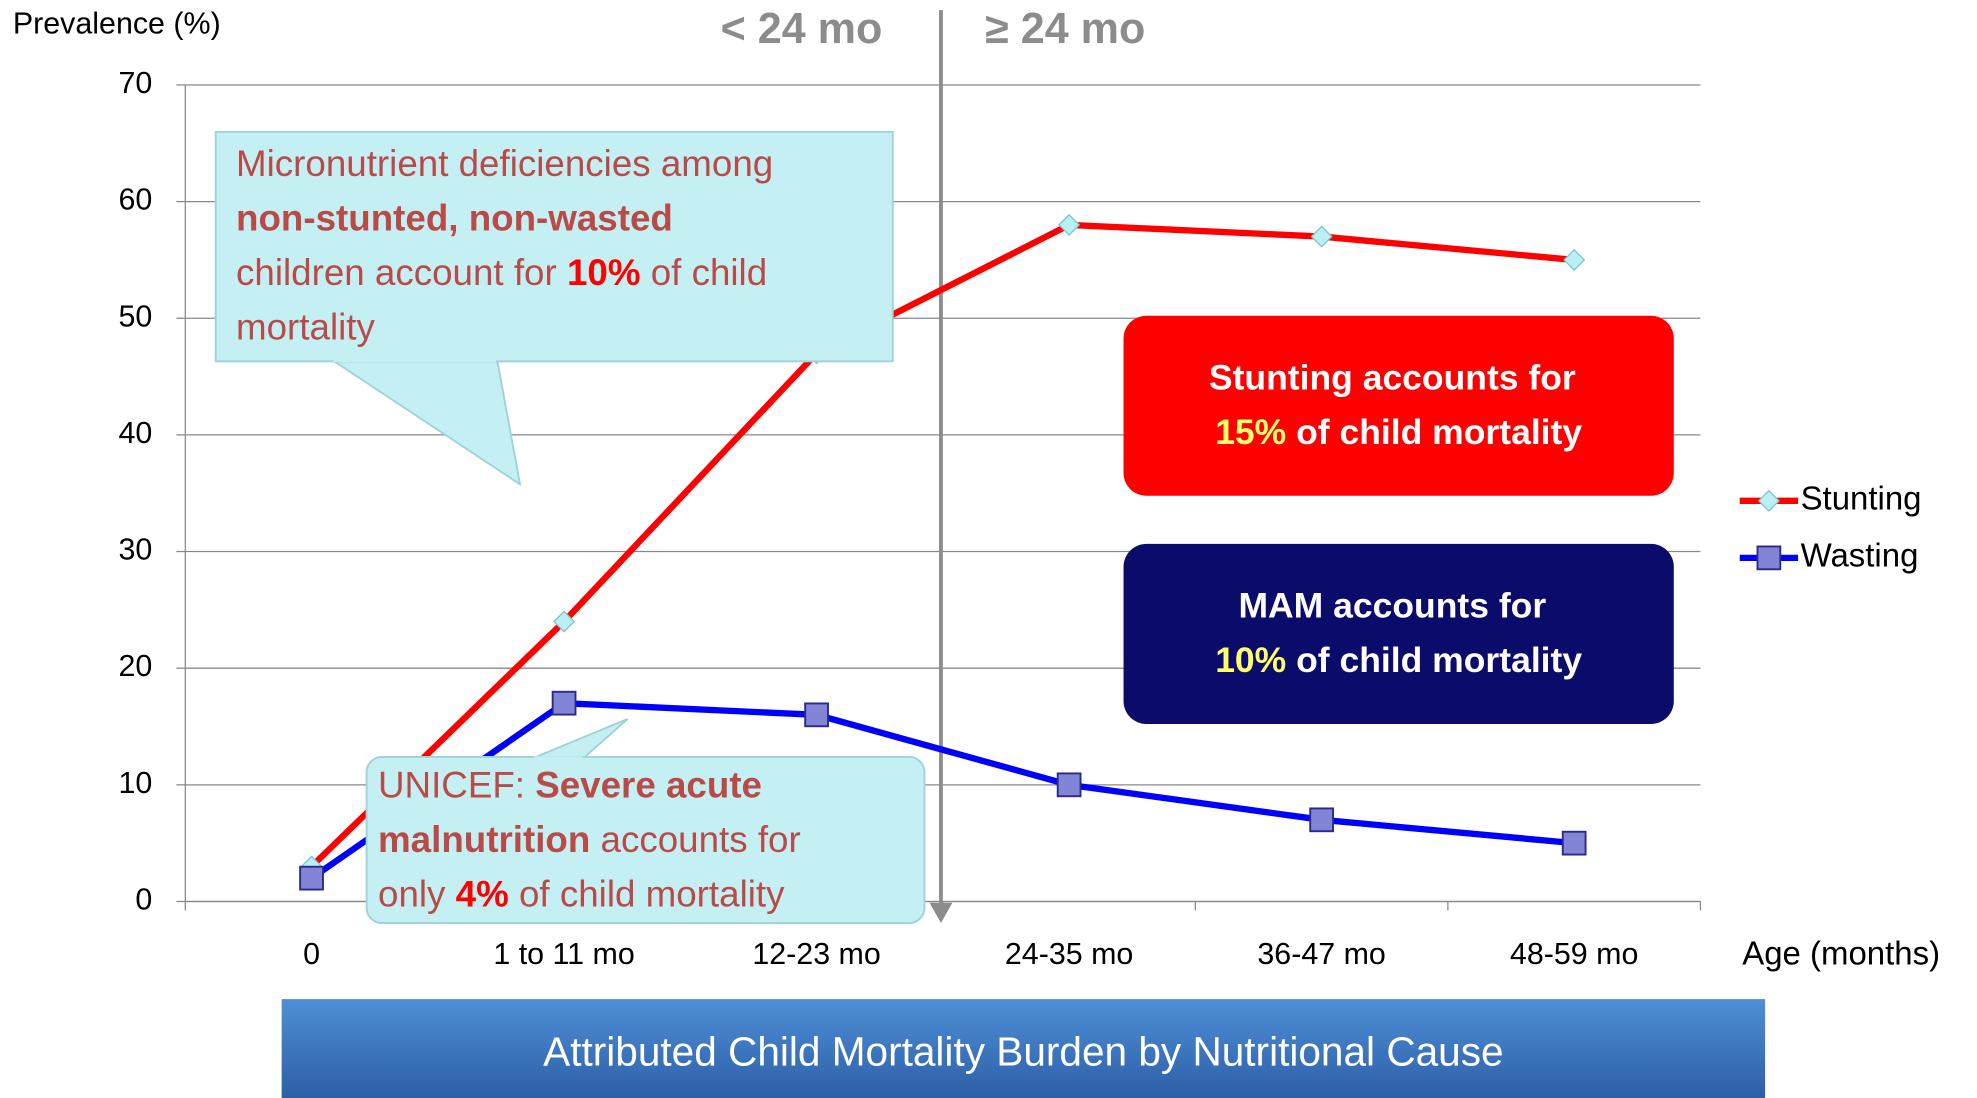  I want to click on callout-text: Micronutrient deficiencies among, so click(504, 163).